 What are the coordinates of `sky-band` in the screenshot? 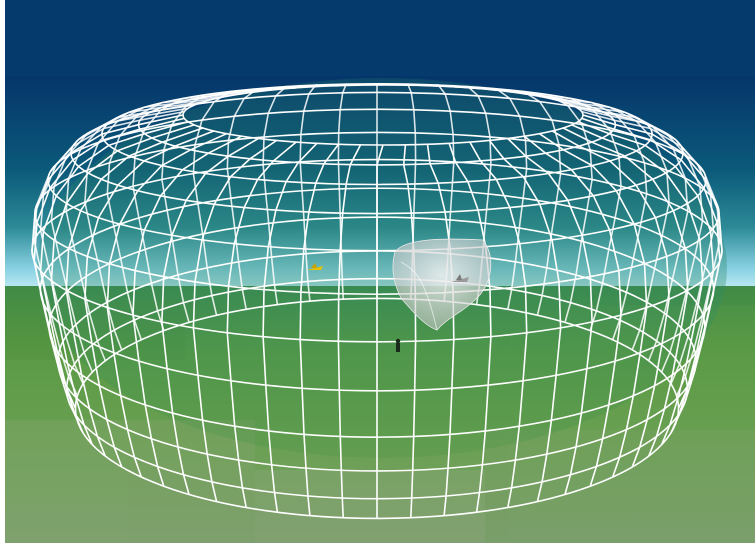 It's located at (380, 38).